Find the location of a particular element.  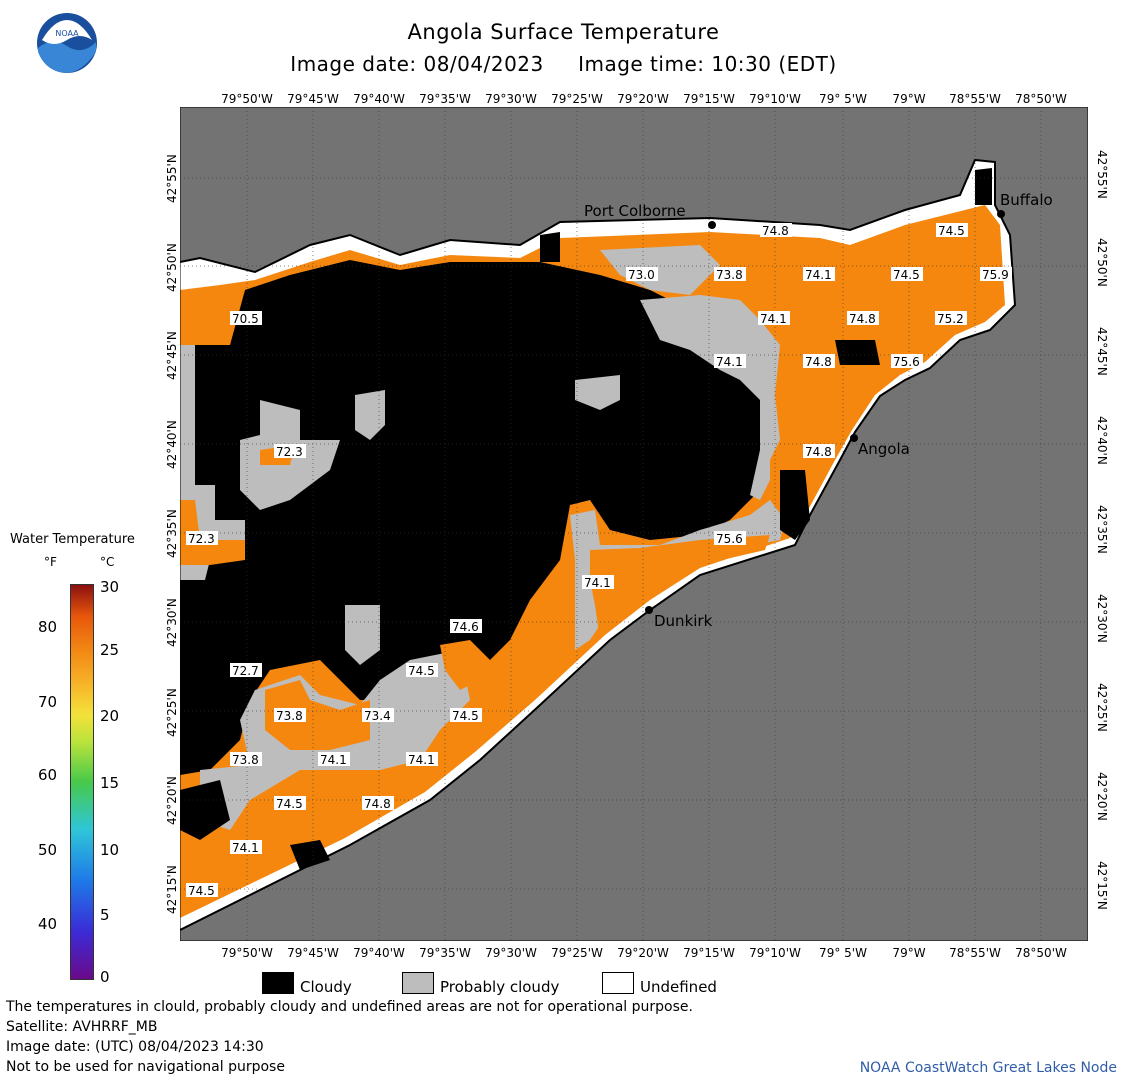

temp-label: 75.2 is located at coordinates (950, 319).